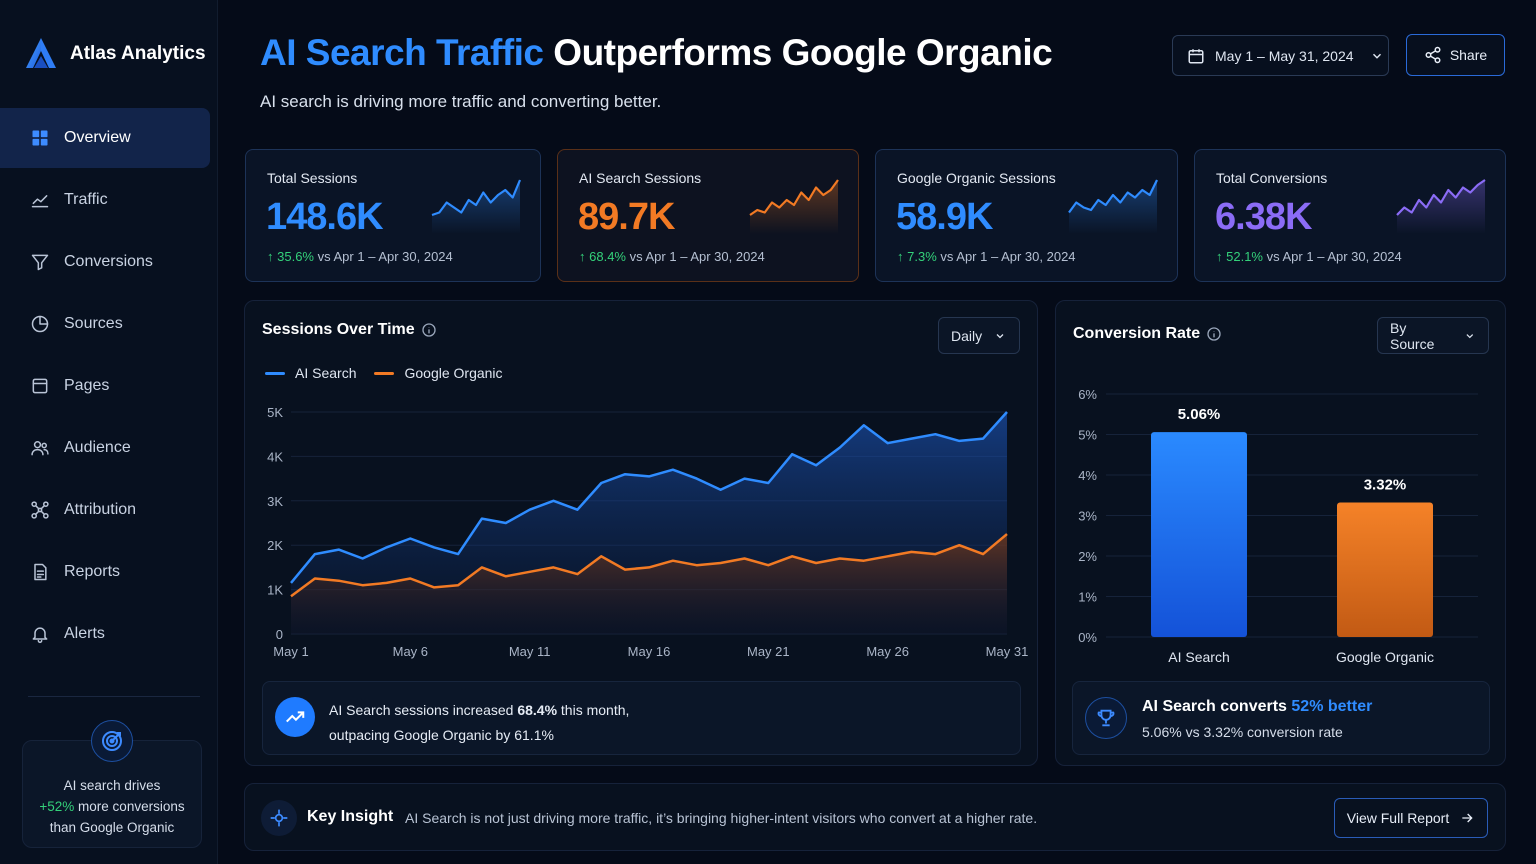 The width and height of the screenshot is (1536, 864). I want to click on grid-icon, so click(40, 138).